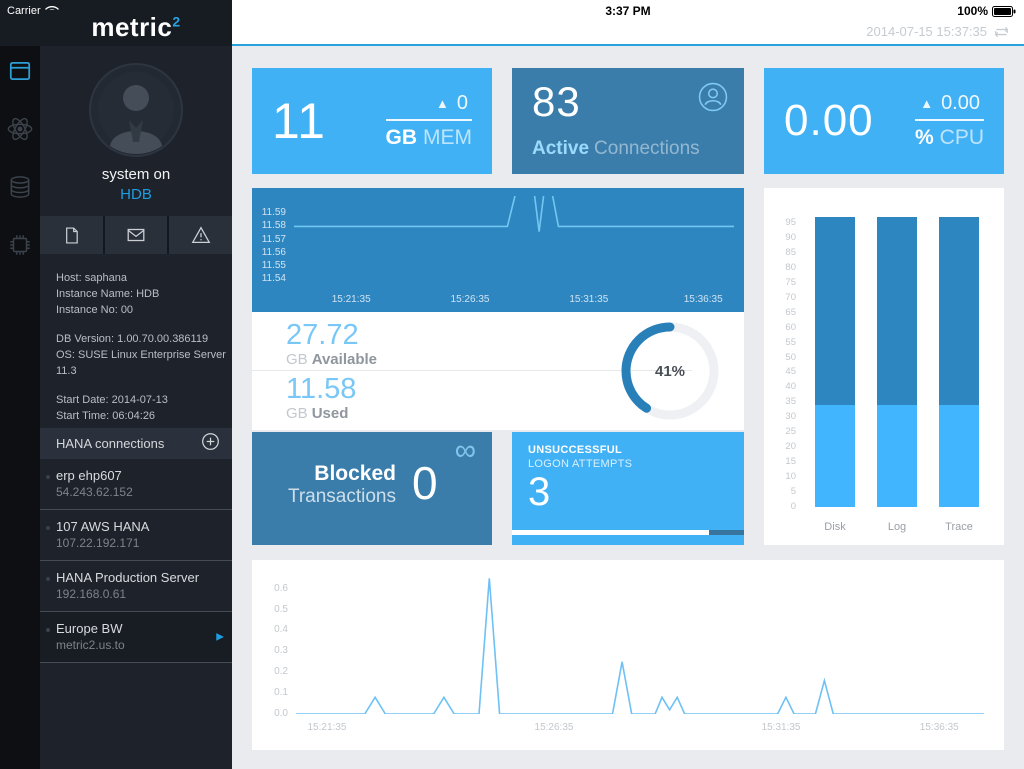  What do you see at coordinates (201, 235) in the screenshot?
I see `tab-warnings` at bounding box center [201, 235].